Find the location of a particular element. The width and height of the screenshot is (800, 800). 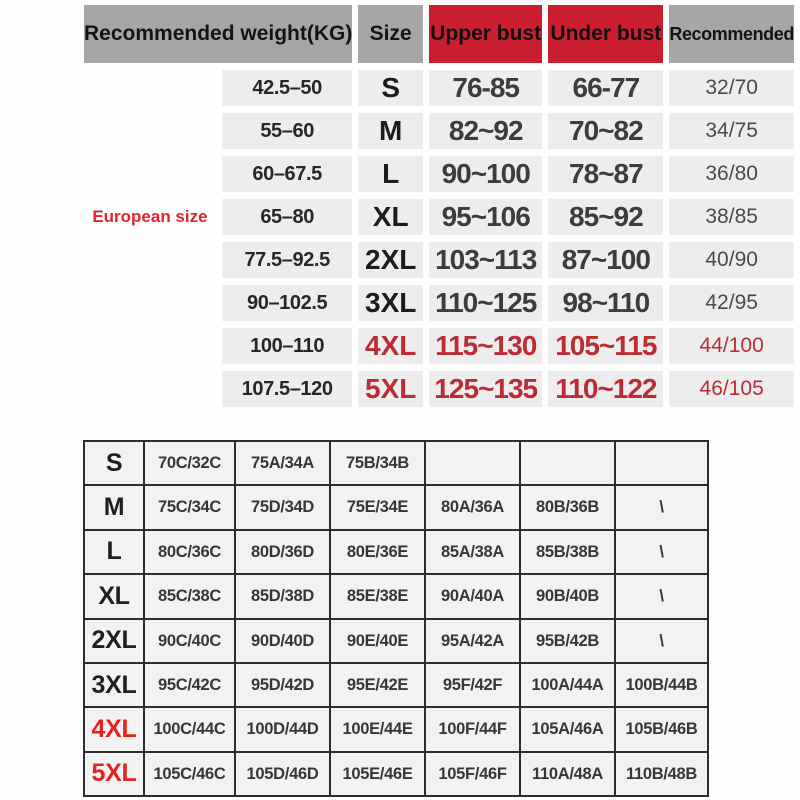

bra-size-cell: 90C/40C is located at coordinates (189, 640).